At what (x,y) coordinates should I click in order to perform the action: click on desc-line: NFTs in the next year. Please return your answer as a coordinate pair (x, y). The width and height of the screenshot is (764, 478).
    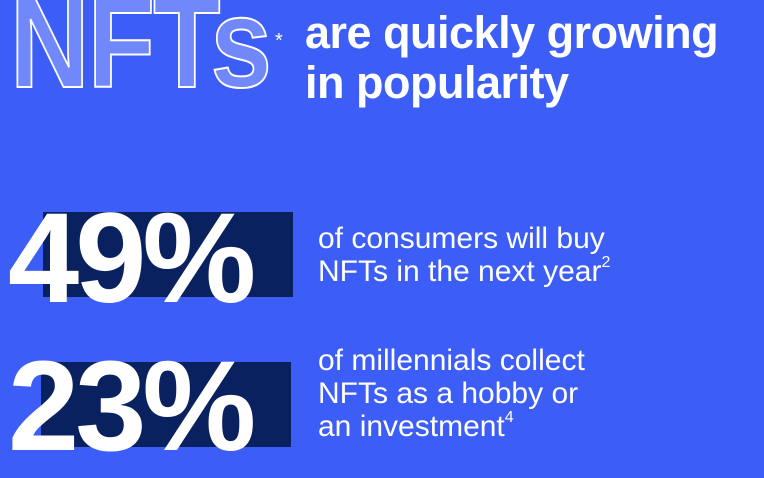
    Looking at the image, I should click on (460, 271).